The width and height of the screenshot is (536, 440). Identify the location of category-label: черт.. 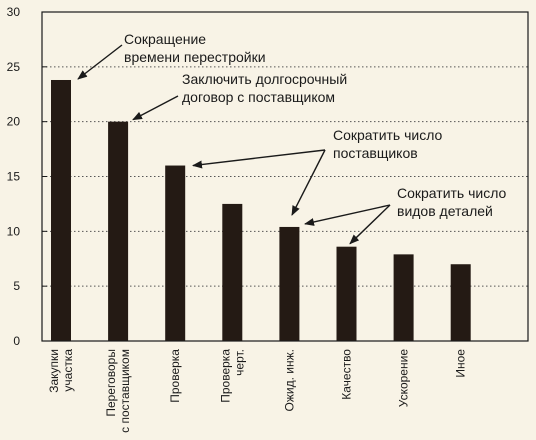
(239, 362).